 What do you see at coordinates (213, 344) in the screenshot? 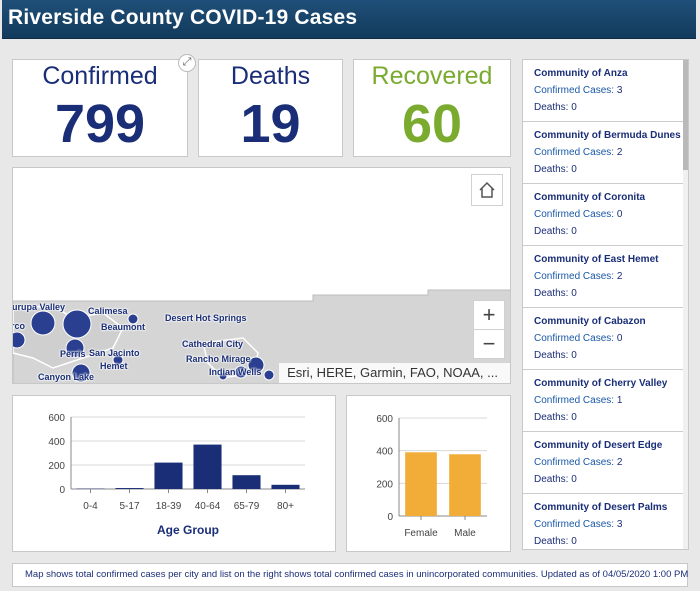
I see `city-label: Cathedral City` at bounding box center [213, 344].